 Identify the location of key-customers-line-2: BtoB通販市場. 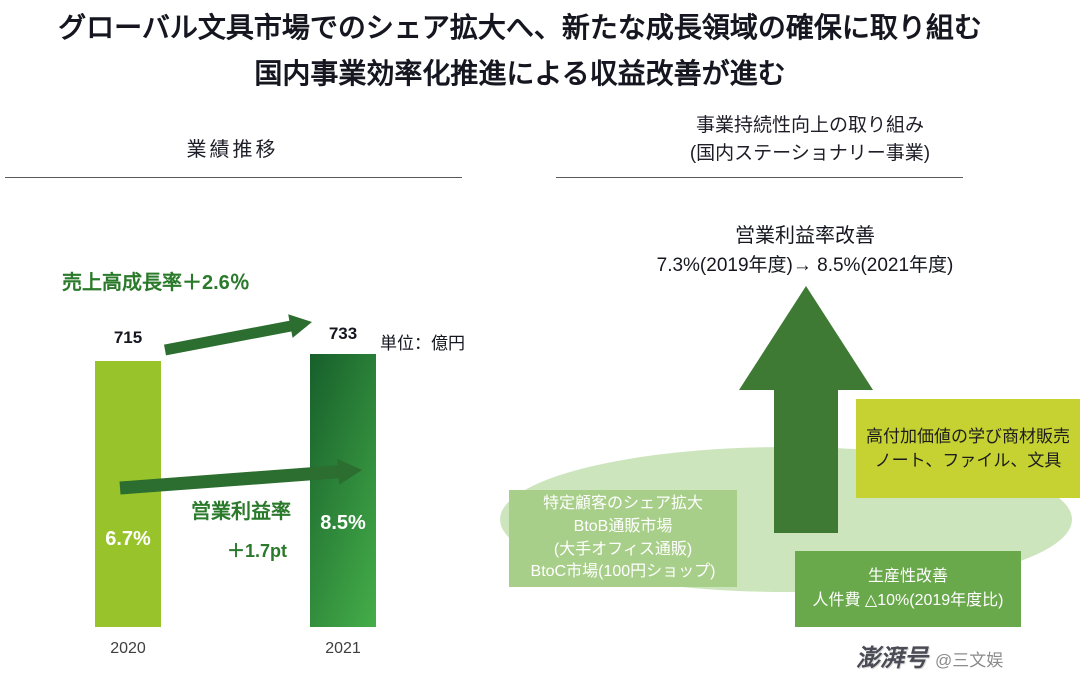
(623, 526).